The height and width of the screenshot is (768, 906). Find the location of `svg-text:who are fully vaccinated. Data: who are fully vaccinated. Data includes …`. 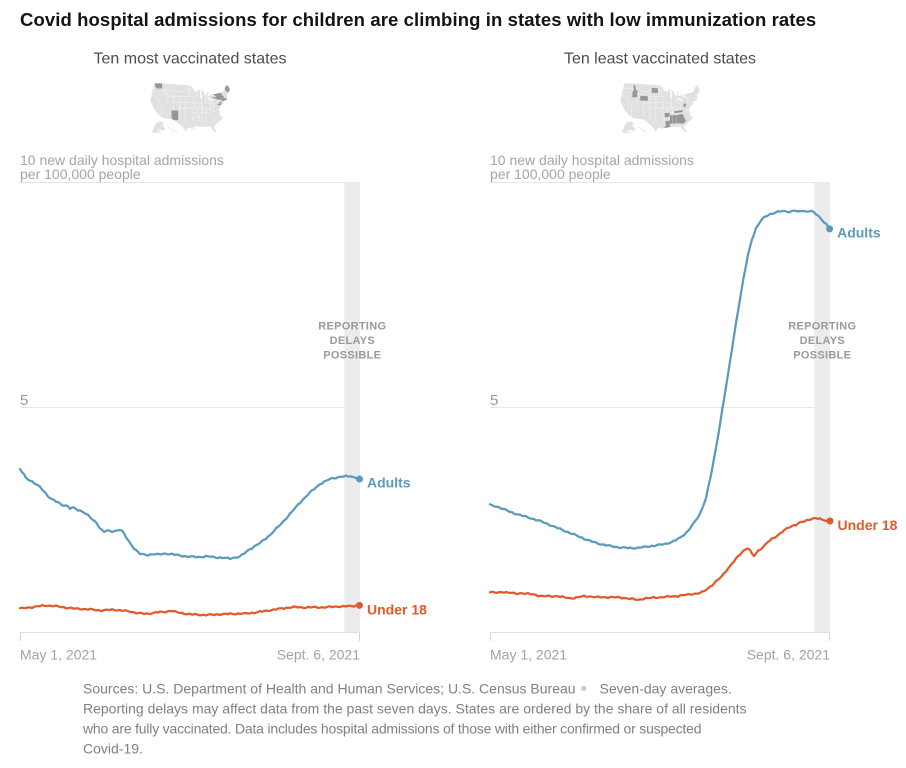

svg-text:who are fully vaccinated. Data: who are fully vaccinated. Data includes … is located at coordinates (391, 729).